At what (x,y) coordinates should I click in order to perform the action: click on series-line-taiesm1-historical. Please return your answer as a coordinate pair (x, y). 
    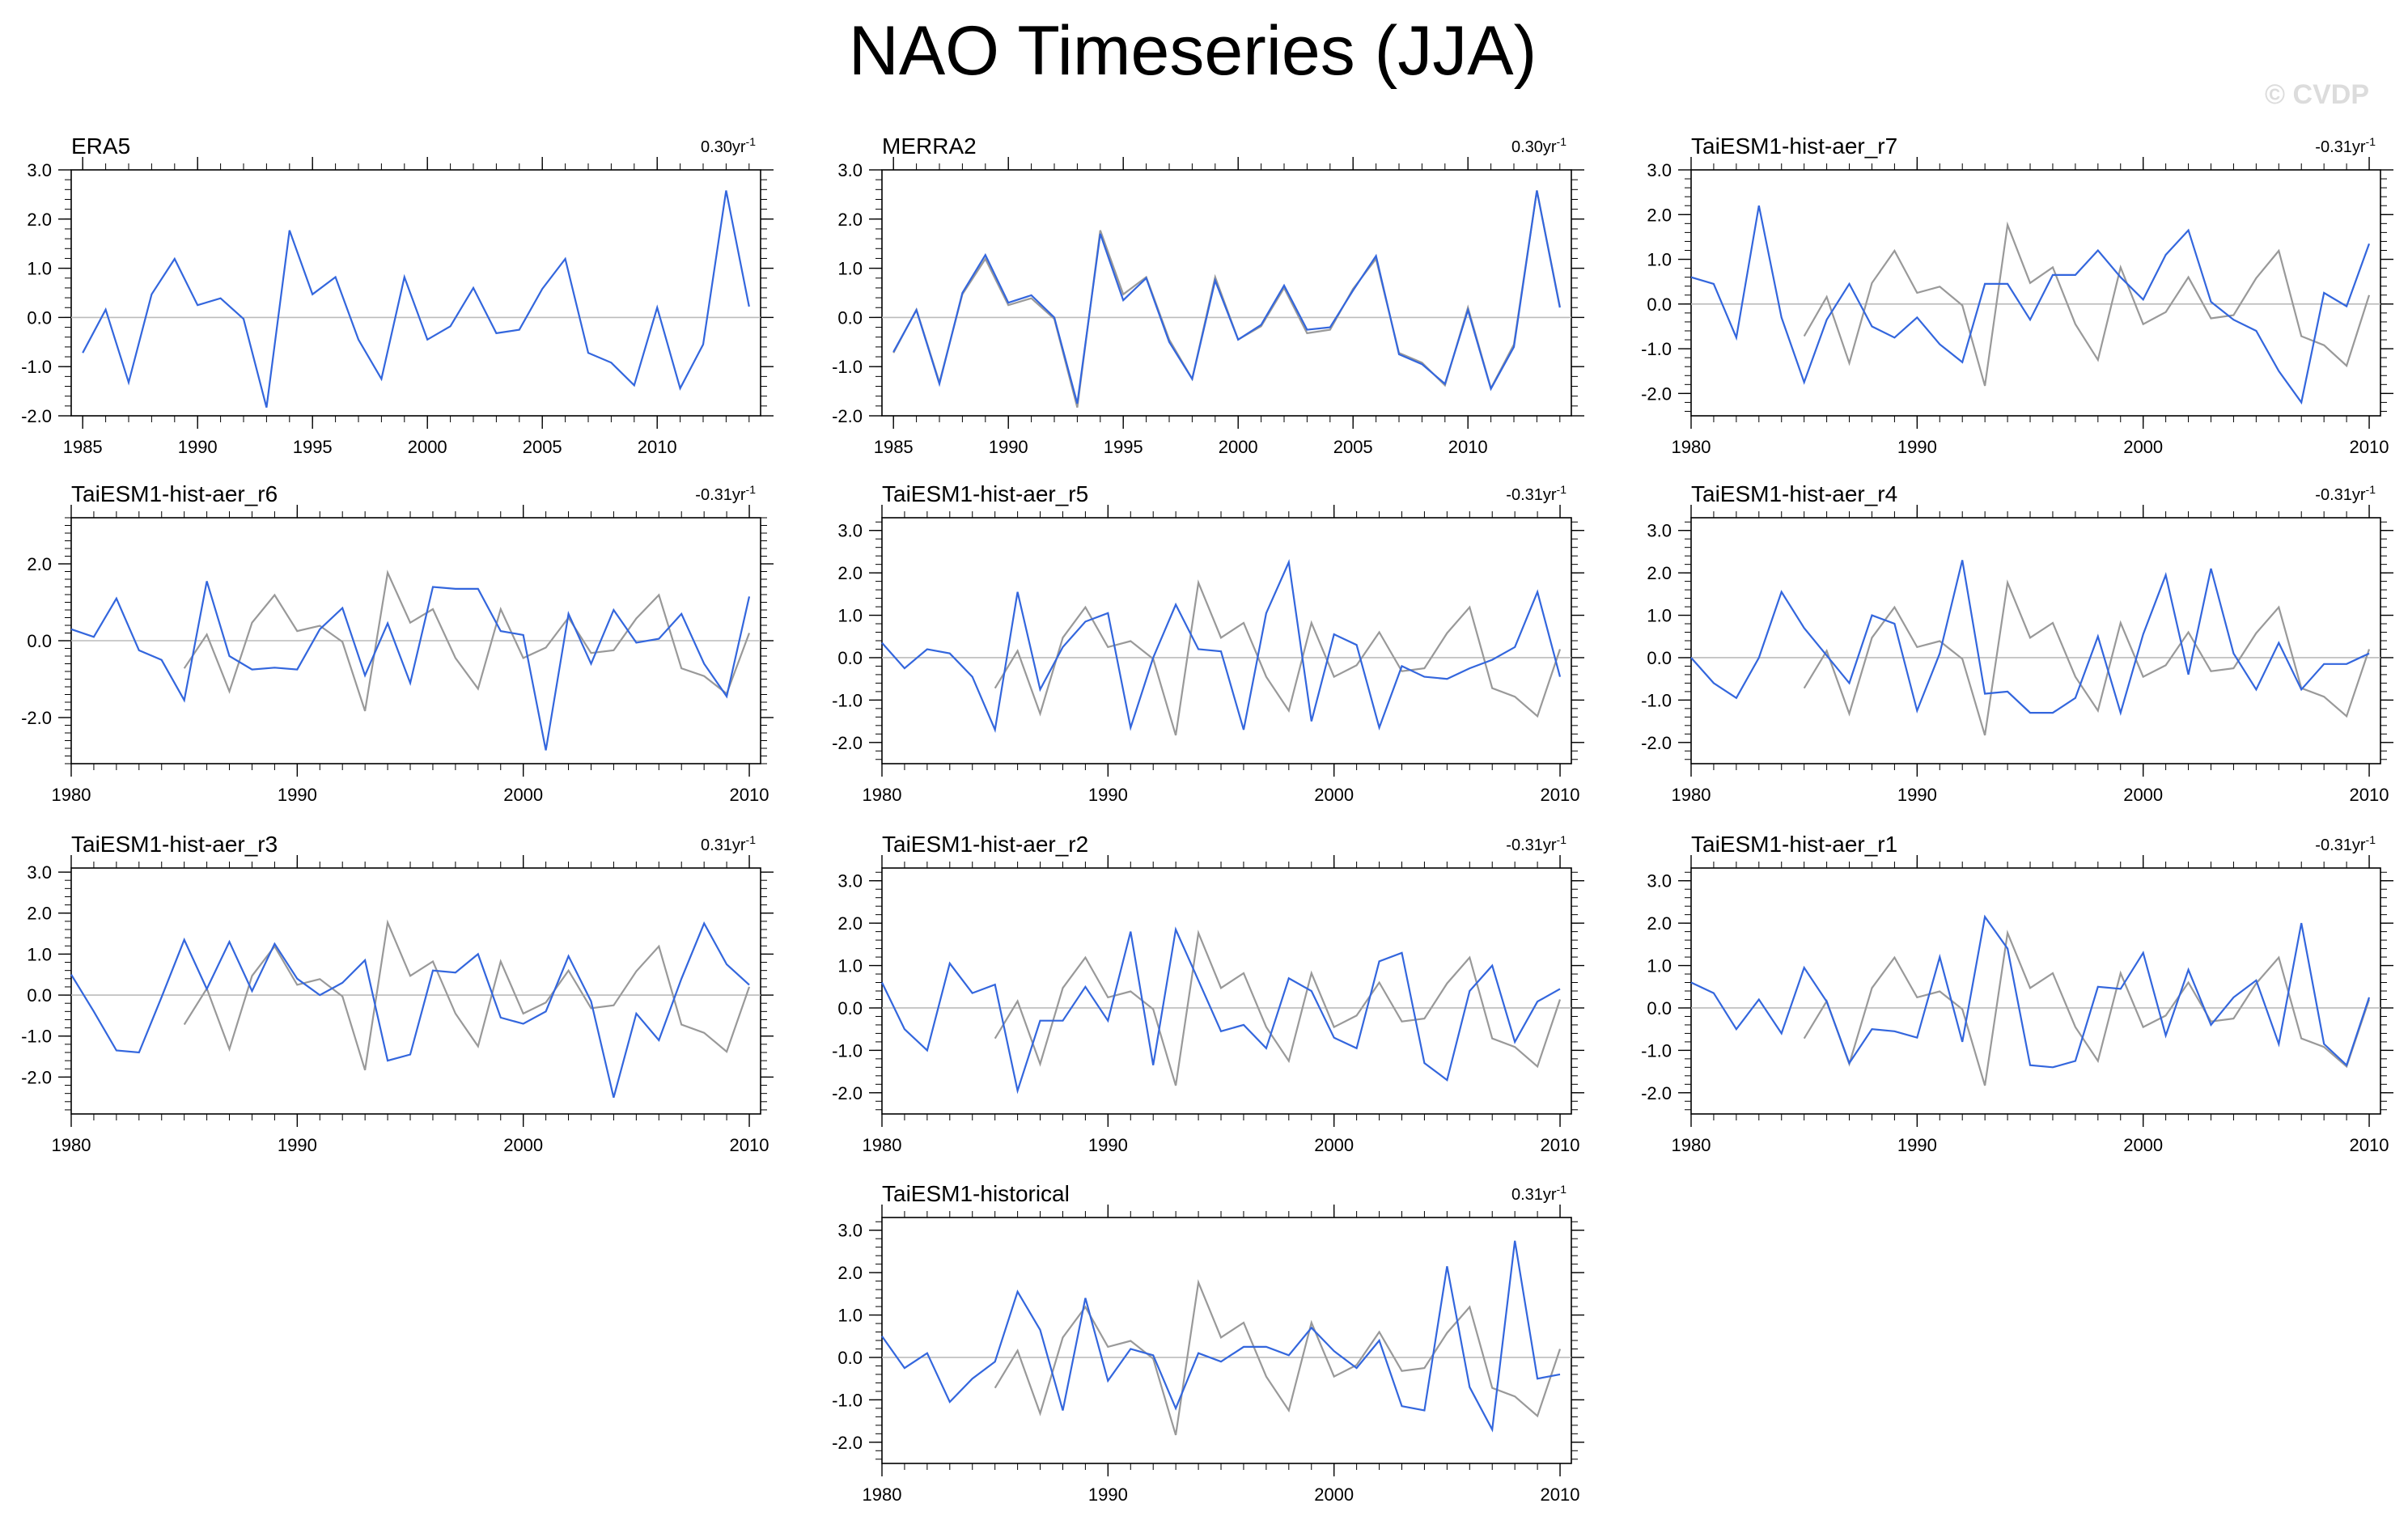
    Looking at the image, I should click on (1221, 1337).